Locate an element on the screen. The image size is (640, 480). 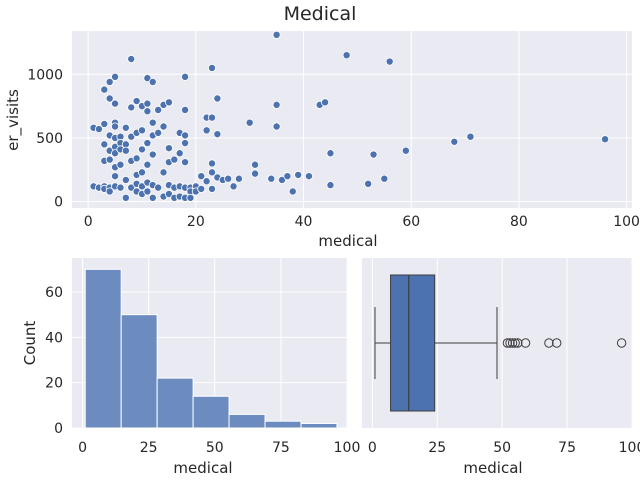
histogram-x-tick-label: 75 is located at coordinates (281, 448).